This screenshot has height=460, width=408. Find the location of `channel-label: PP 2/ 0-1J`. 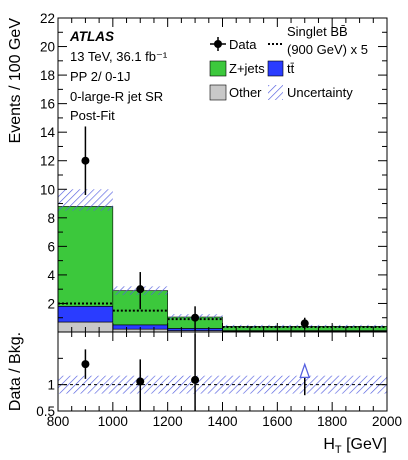

channel-label: PP 2/ 0-1J is located at coordinates (100, 76).